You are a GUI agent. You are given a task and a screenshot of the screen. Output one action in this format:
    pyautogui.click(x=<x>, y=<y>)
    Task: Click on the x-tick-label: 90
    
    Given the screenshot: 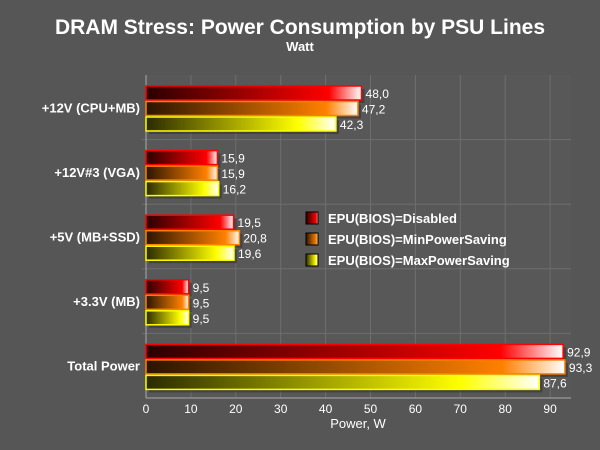 What is the action you would take?
    pyautogui.click(x=550, y=409)
    